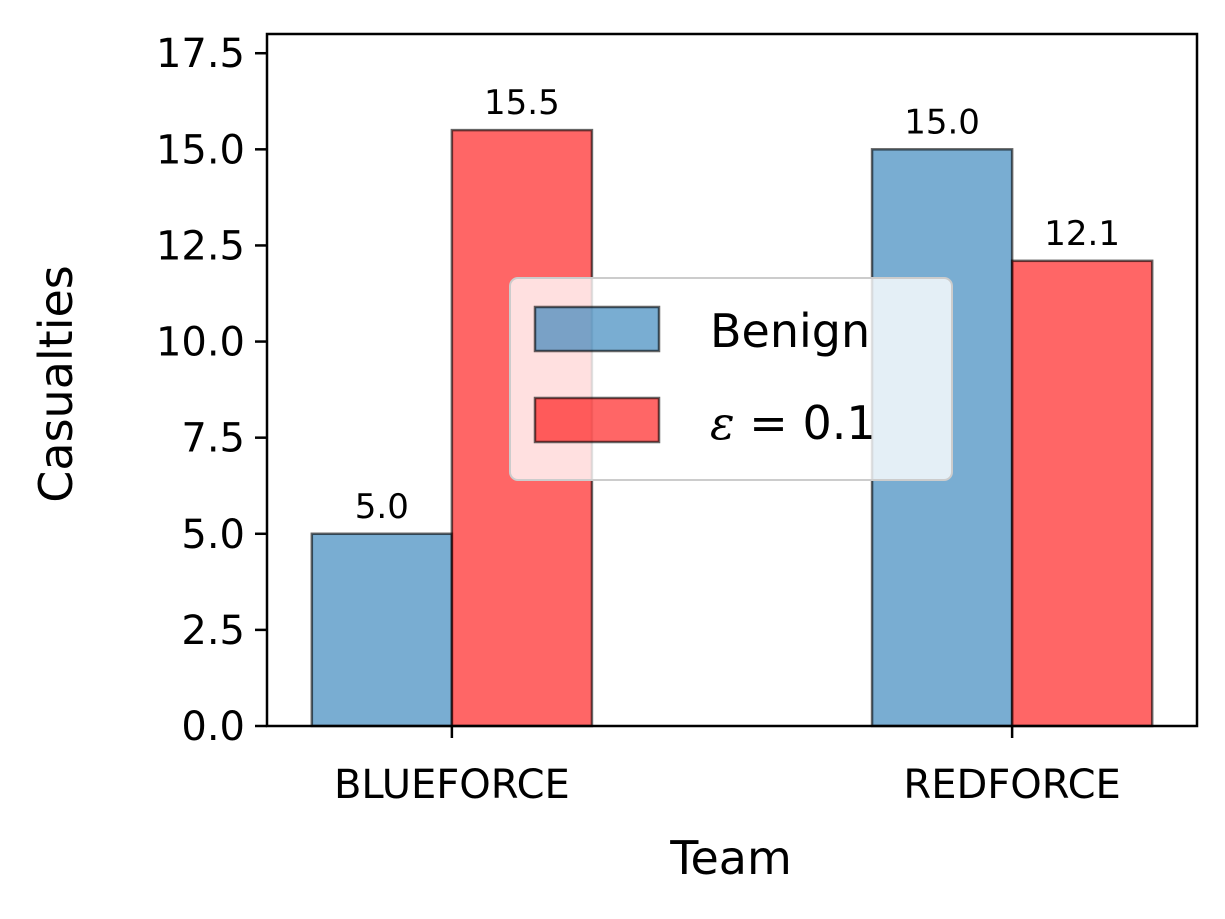  Describe the element at coordinates (730, 858) in the screenshot. I see `x-axis-title: Team` at that location.